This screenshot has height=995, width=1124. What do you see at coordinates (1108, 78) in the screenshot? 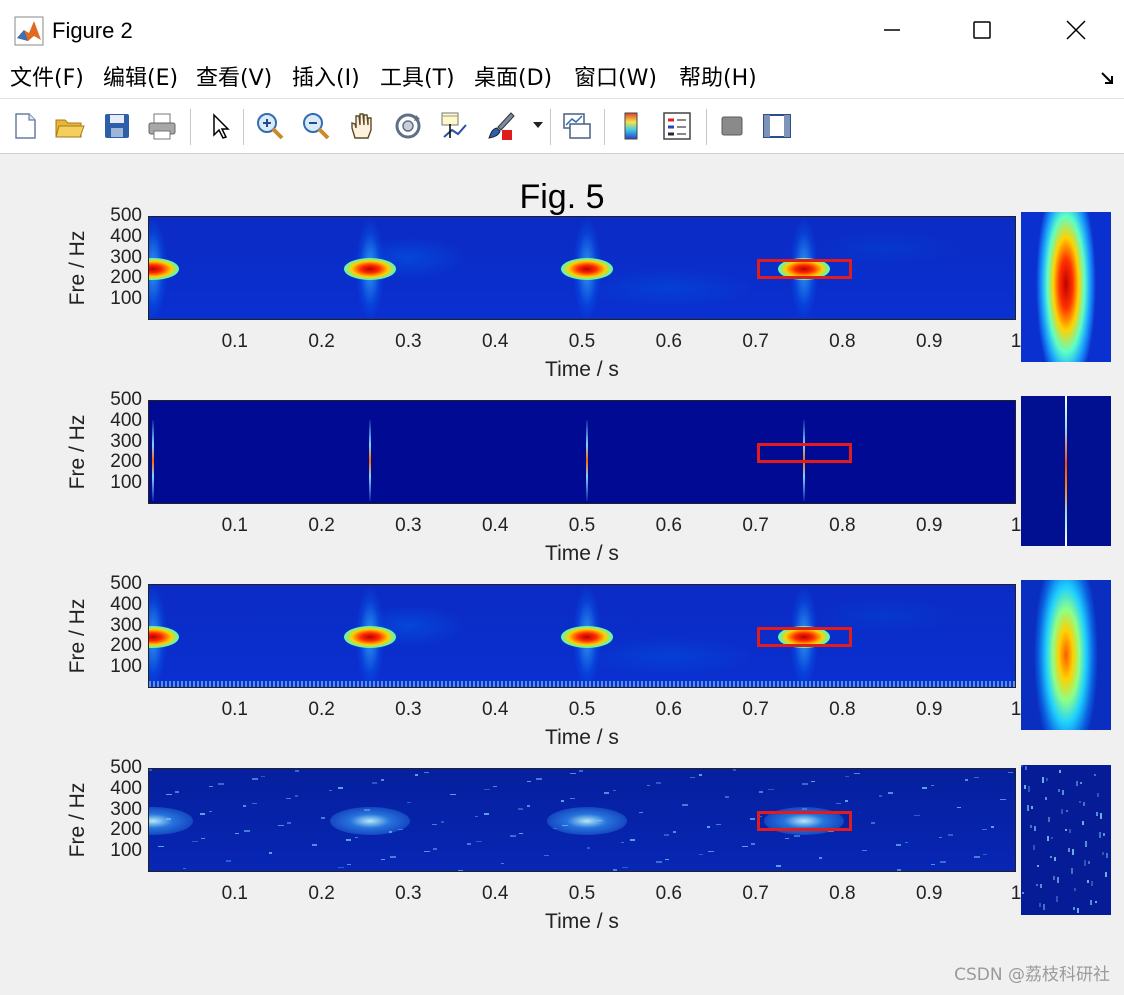
I see `dock-arrow-icon` at bounding box center [1108, 78].